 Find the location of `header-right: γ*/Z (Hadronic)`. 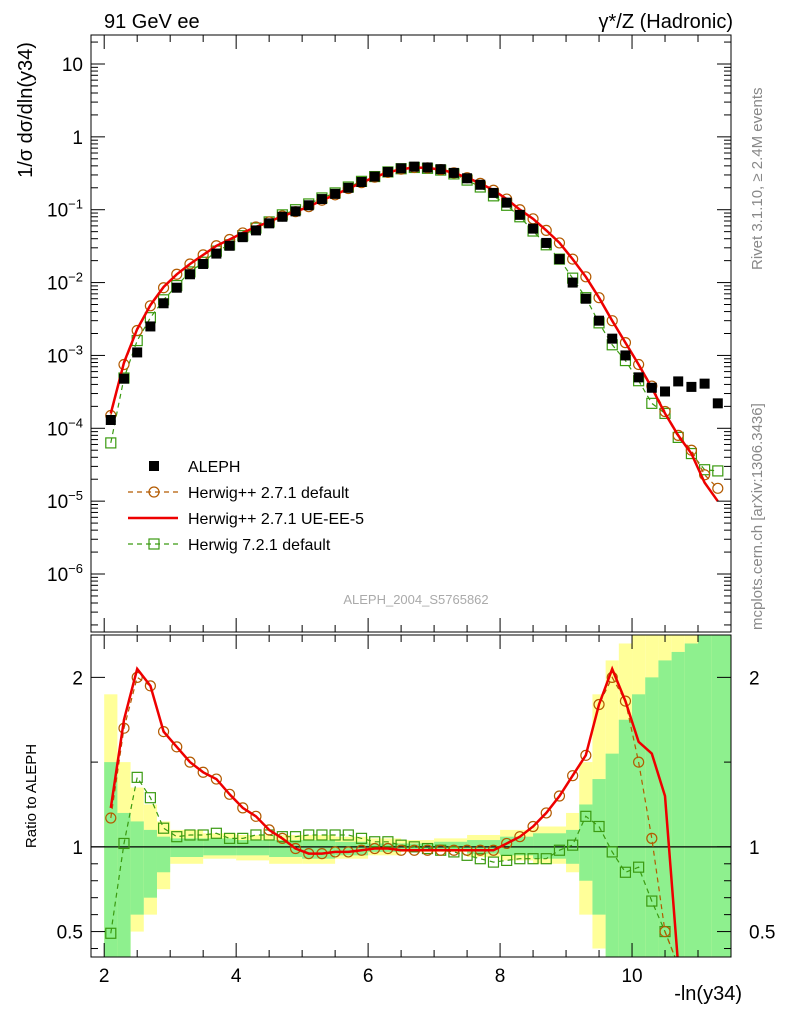

header-right: γ*/Z (Hadronic) is located at coordinates (666, 22).